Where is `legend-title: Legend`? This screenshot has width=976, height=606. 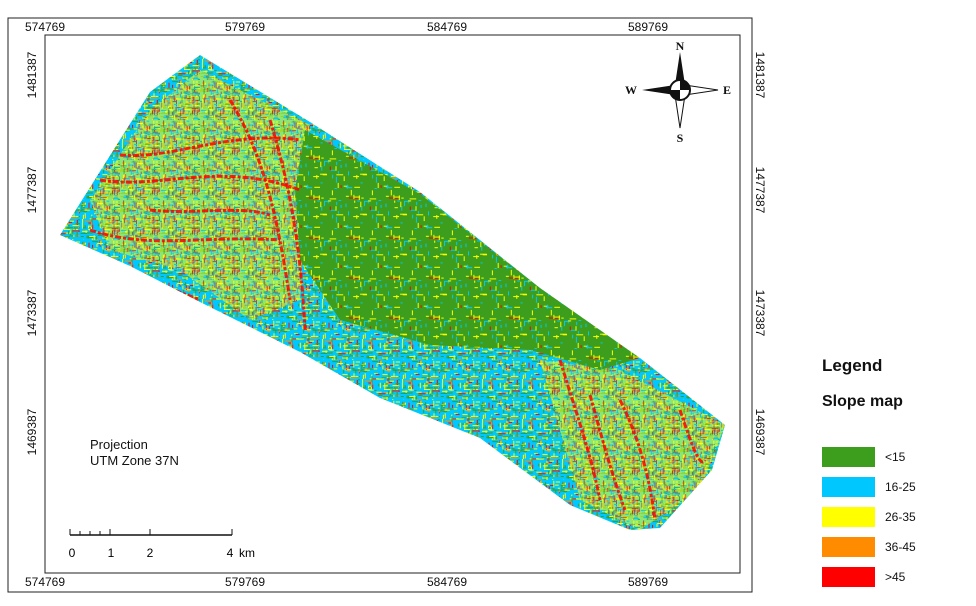
legend-title: Legend is located at coordinates (852, 365).